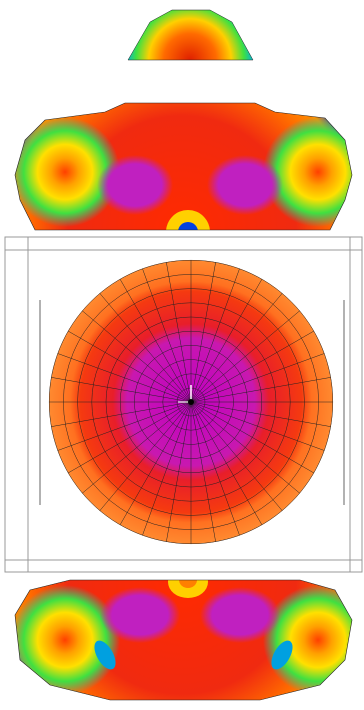 Image resolution: width=364 pixels, height=710 pixels. I want to click on top-patch, so click(190, 35).